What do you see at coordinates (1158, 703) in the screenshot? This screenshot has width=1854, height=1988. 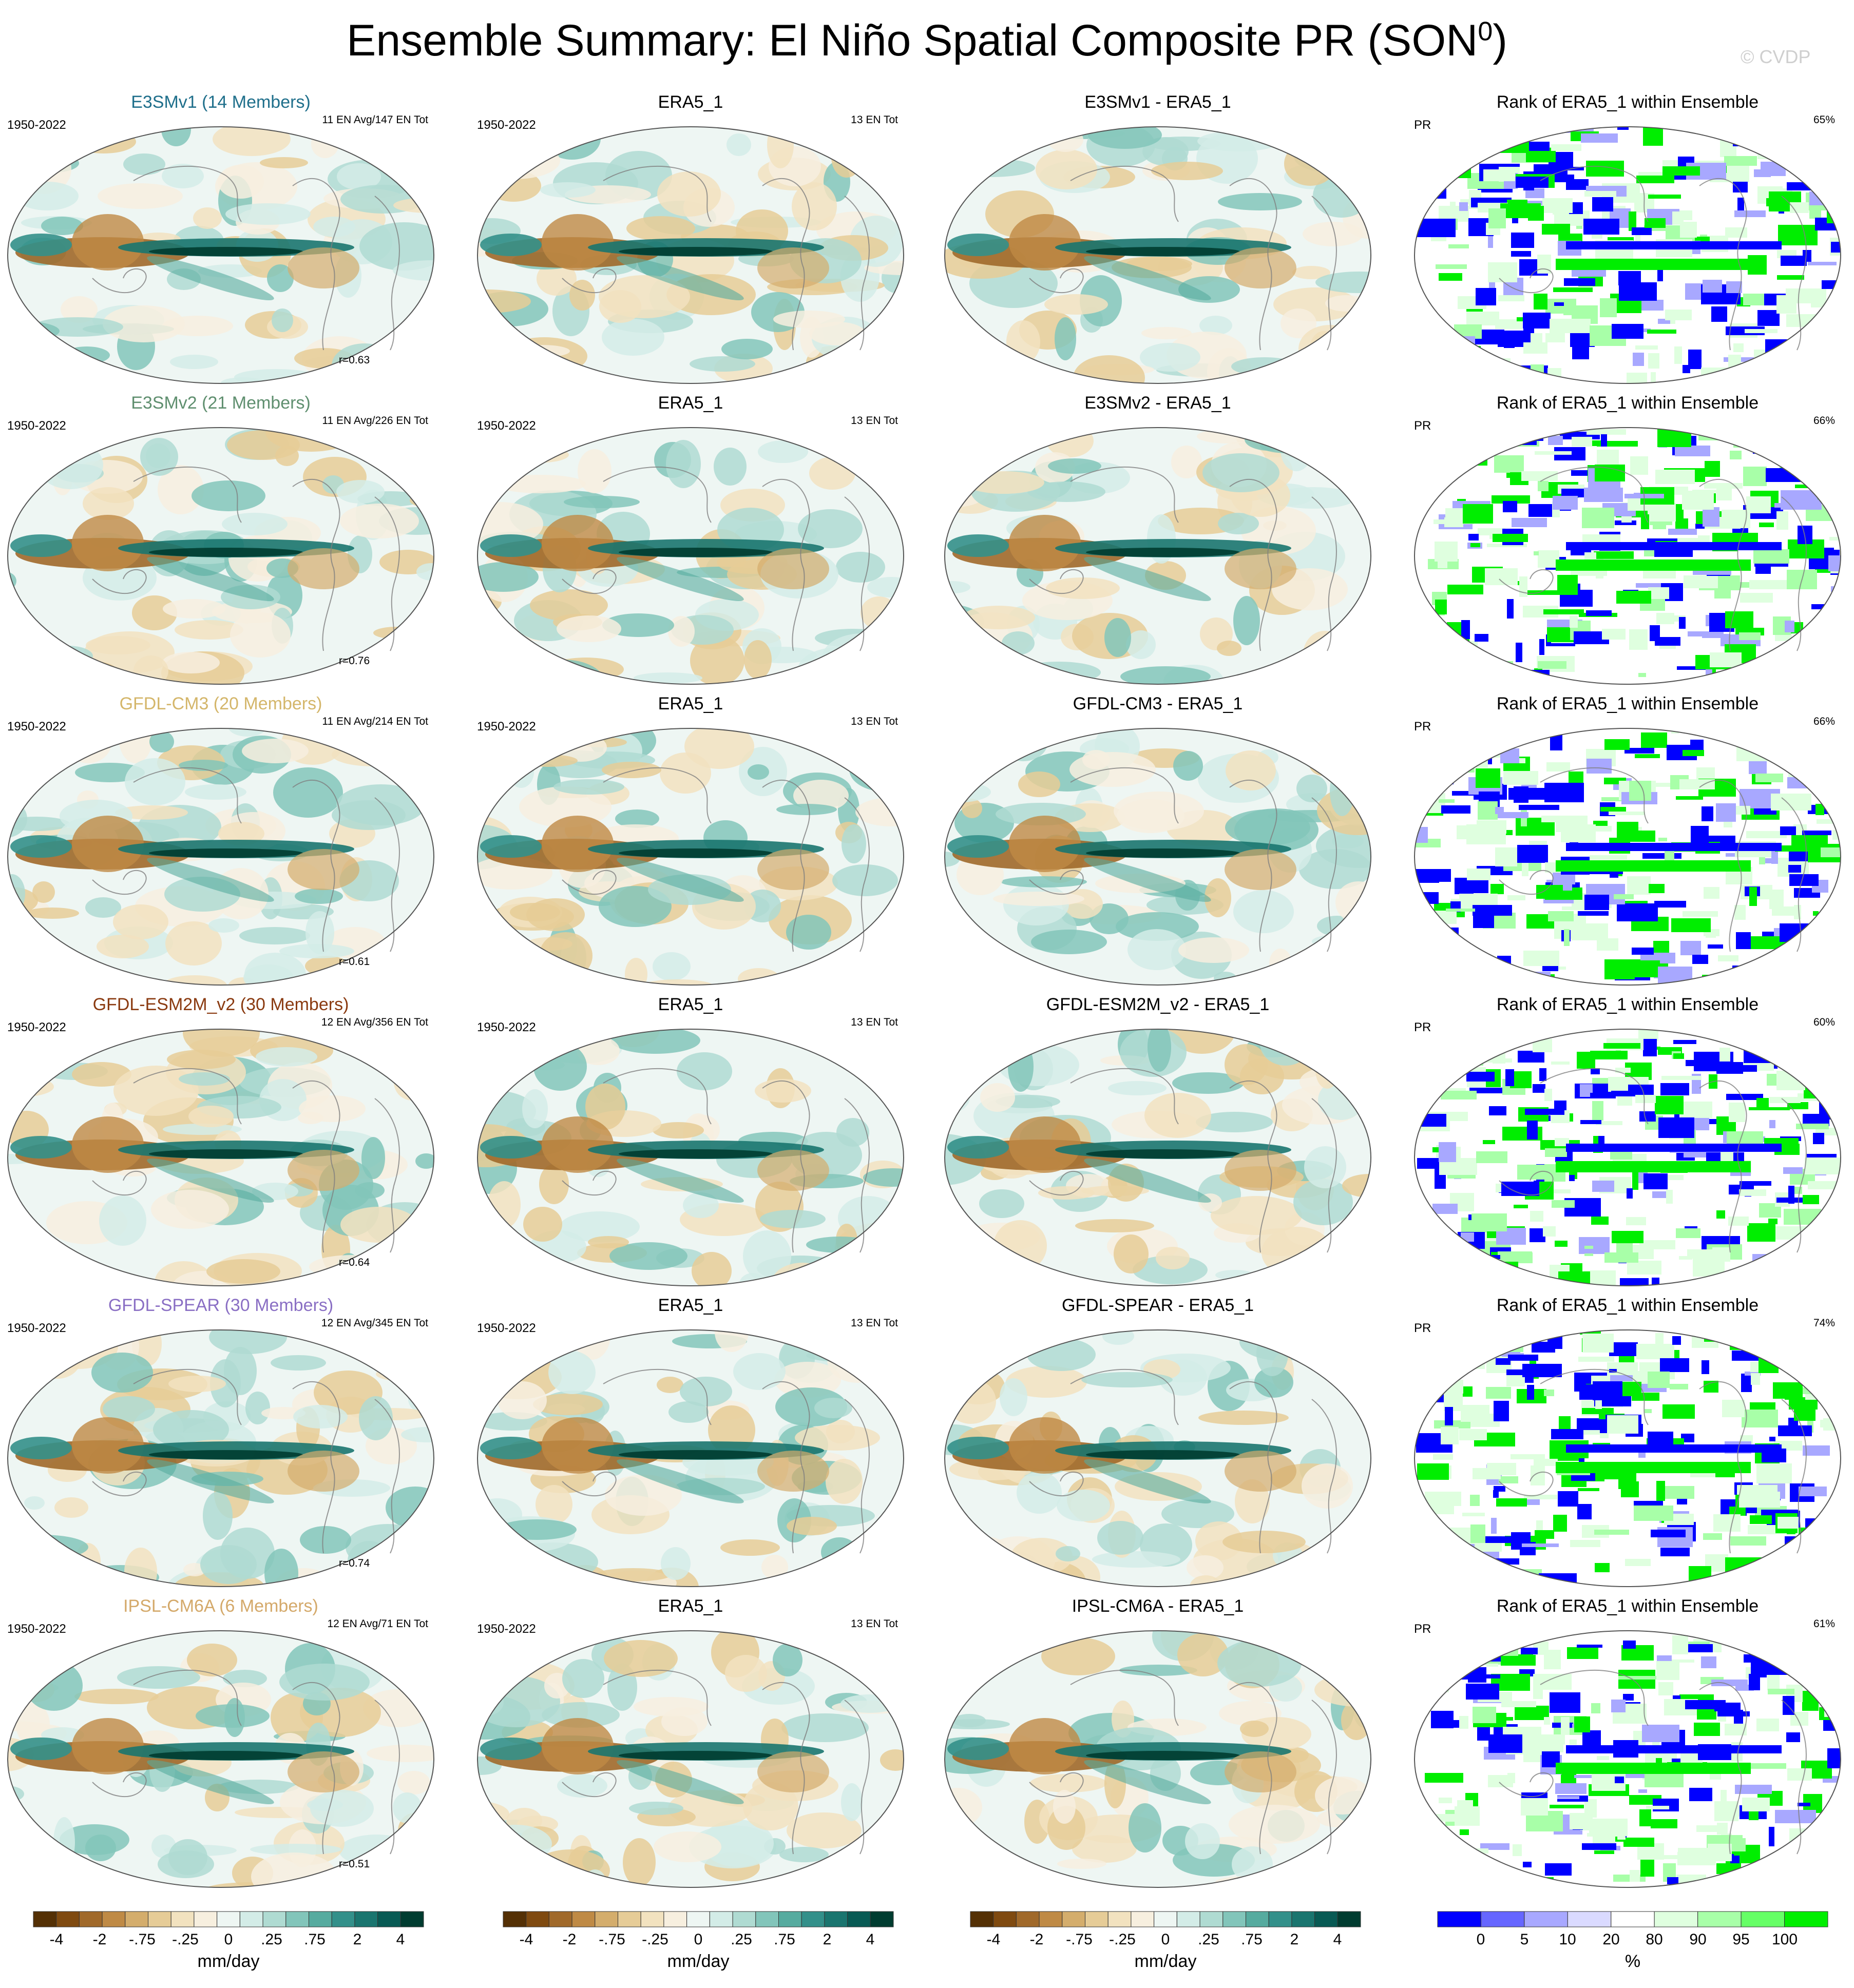 I see `panel-title: GFDL-CM3 - ERA5_1` at bounding box center [1158, 703].